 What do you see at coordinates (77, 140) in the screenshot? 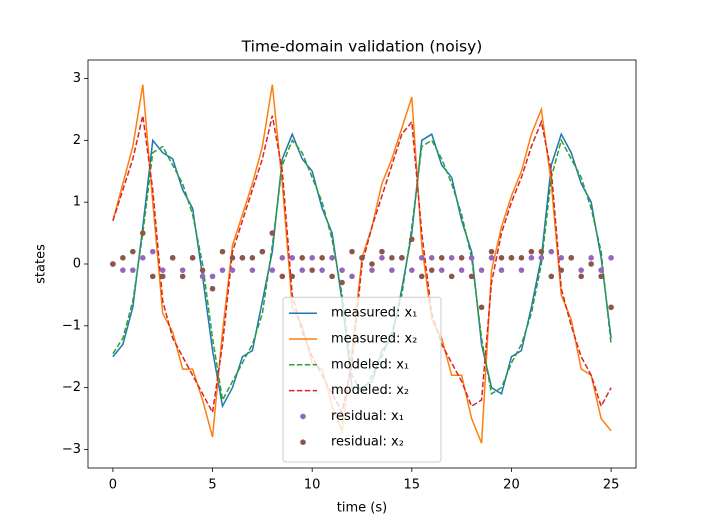
I see `y-tick-label: 2` at bounding box center [77, 140].